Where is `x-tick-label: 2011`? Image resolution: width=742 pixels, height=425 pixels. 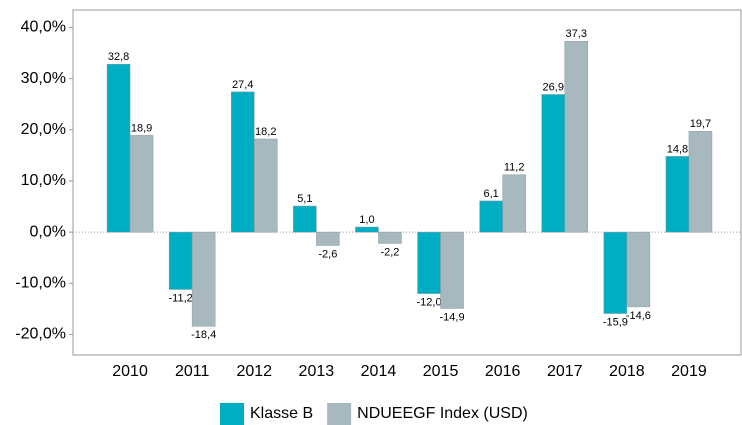 x-tick-label: 2011 is located at coordinates (192, 371).